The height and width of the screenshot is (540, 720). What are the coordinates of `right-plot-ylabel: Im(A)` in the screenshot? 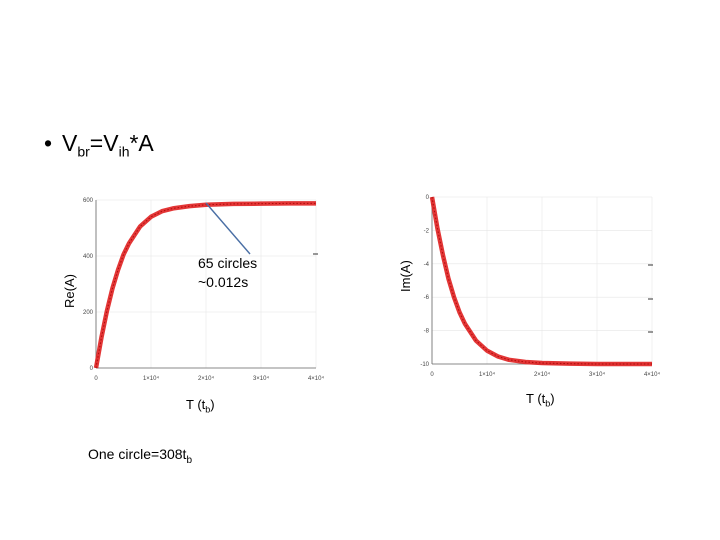 It's located at (405, 276).